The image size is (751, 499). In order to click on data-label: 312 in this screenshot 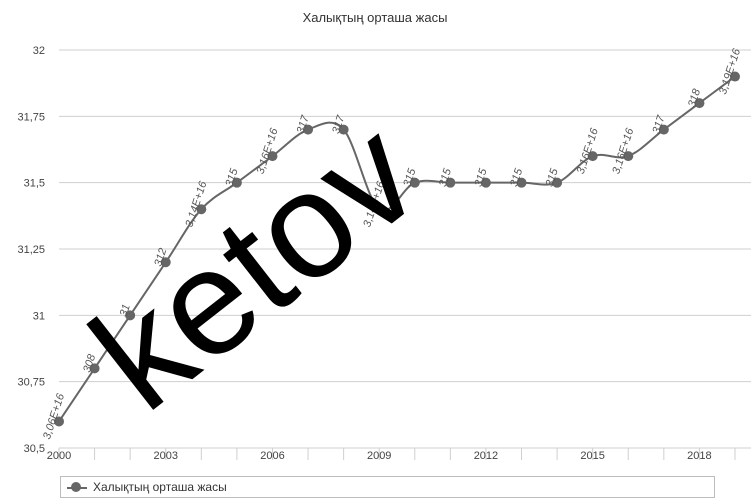, I will do `click(160, 257)`.